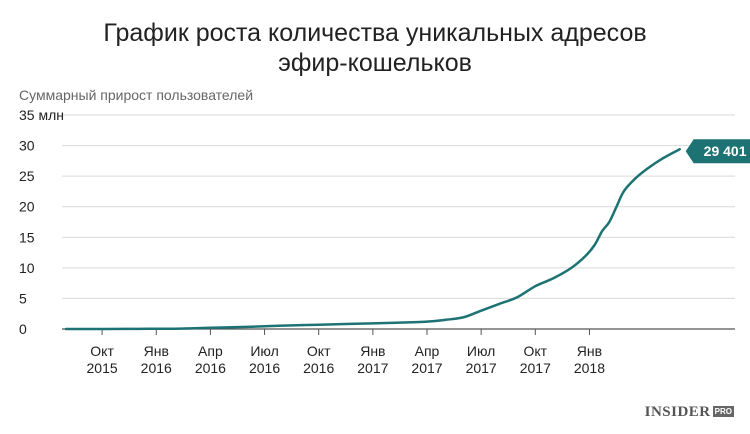 The width and height of the screenshot is (750, 434). What do you see at coordinates (375, 63) in the screenshot?
I see `chart-title-line2: эфир-кошельков` at bounding box center [375, 63].